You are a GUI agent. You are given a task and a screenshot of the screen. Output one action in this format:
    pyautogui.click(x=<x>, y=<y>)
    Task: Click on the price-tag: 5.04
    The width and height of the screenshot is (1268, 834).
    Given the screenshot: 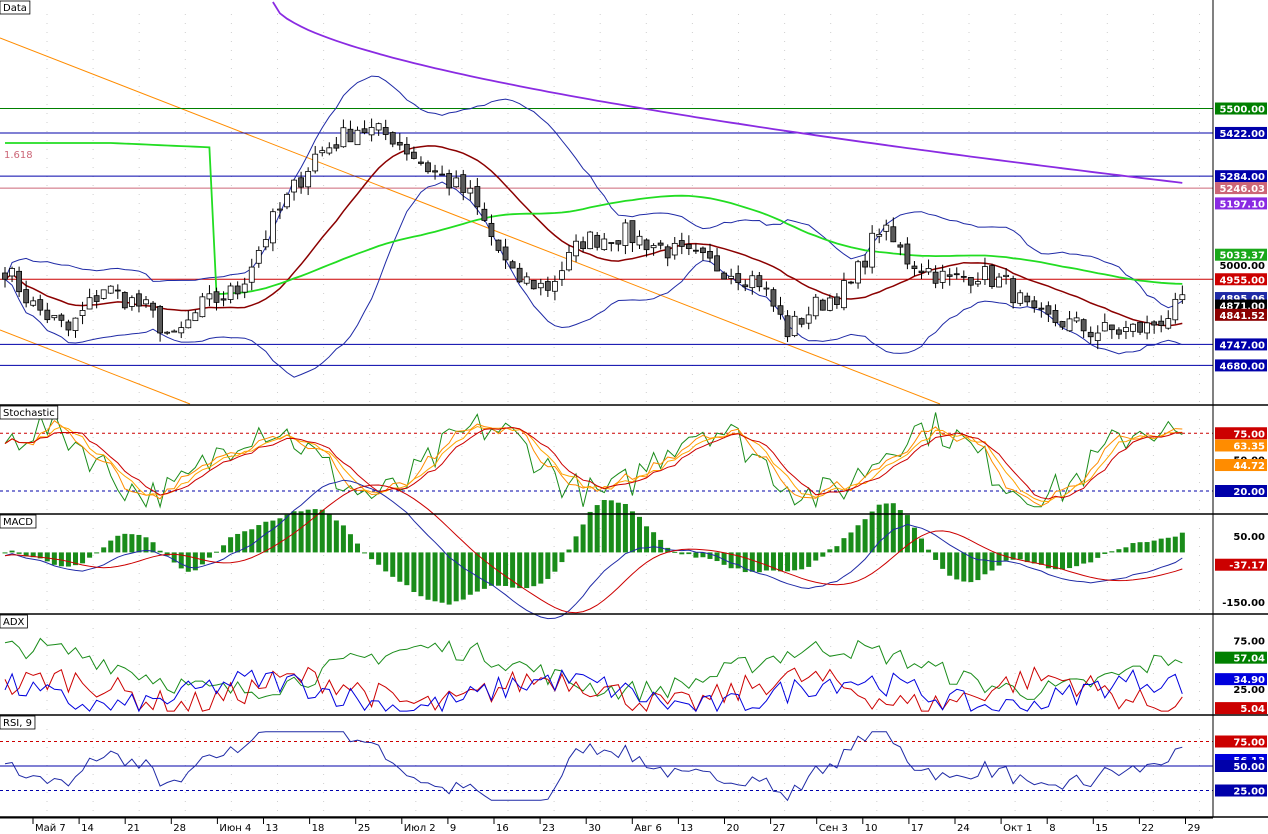 What is the action you would take?
    pyautogui.click(x=1241, y=708)
    